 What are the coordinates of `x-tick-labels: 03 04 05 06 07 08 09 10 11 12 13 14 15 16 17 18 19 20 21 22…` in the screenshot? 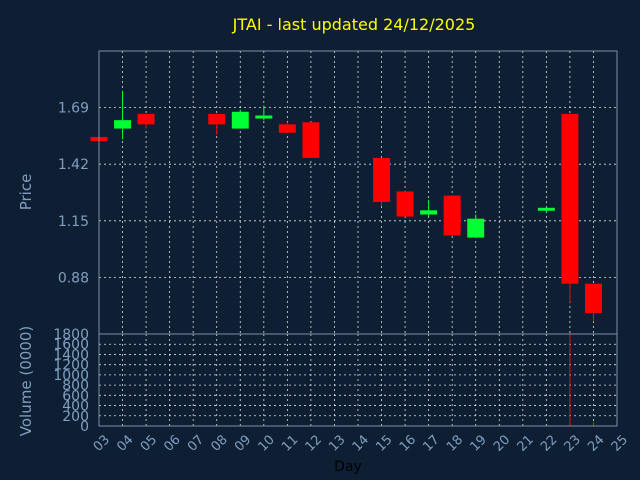 It's located at (361, 443).